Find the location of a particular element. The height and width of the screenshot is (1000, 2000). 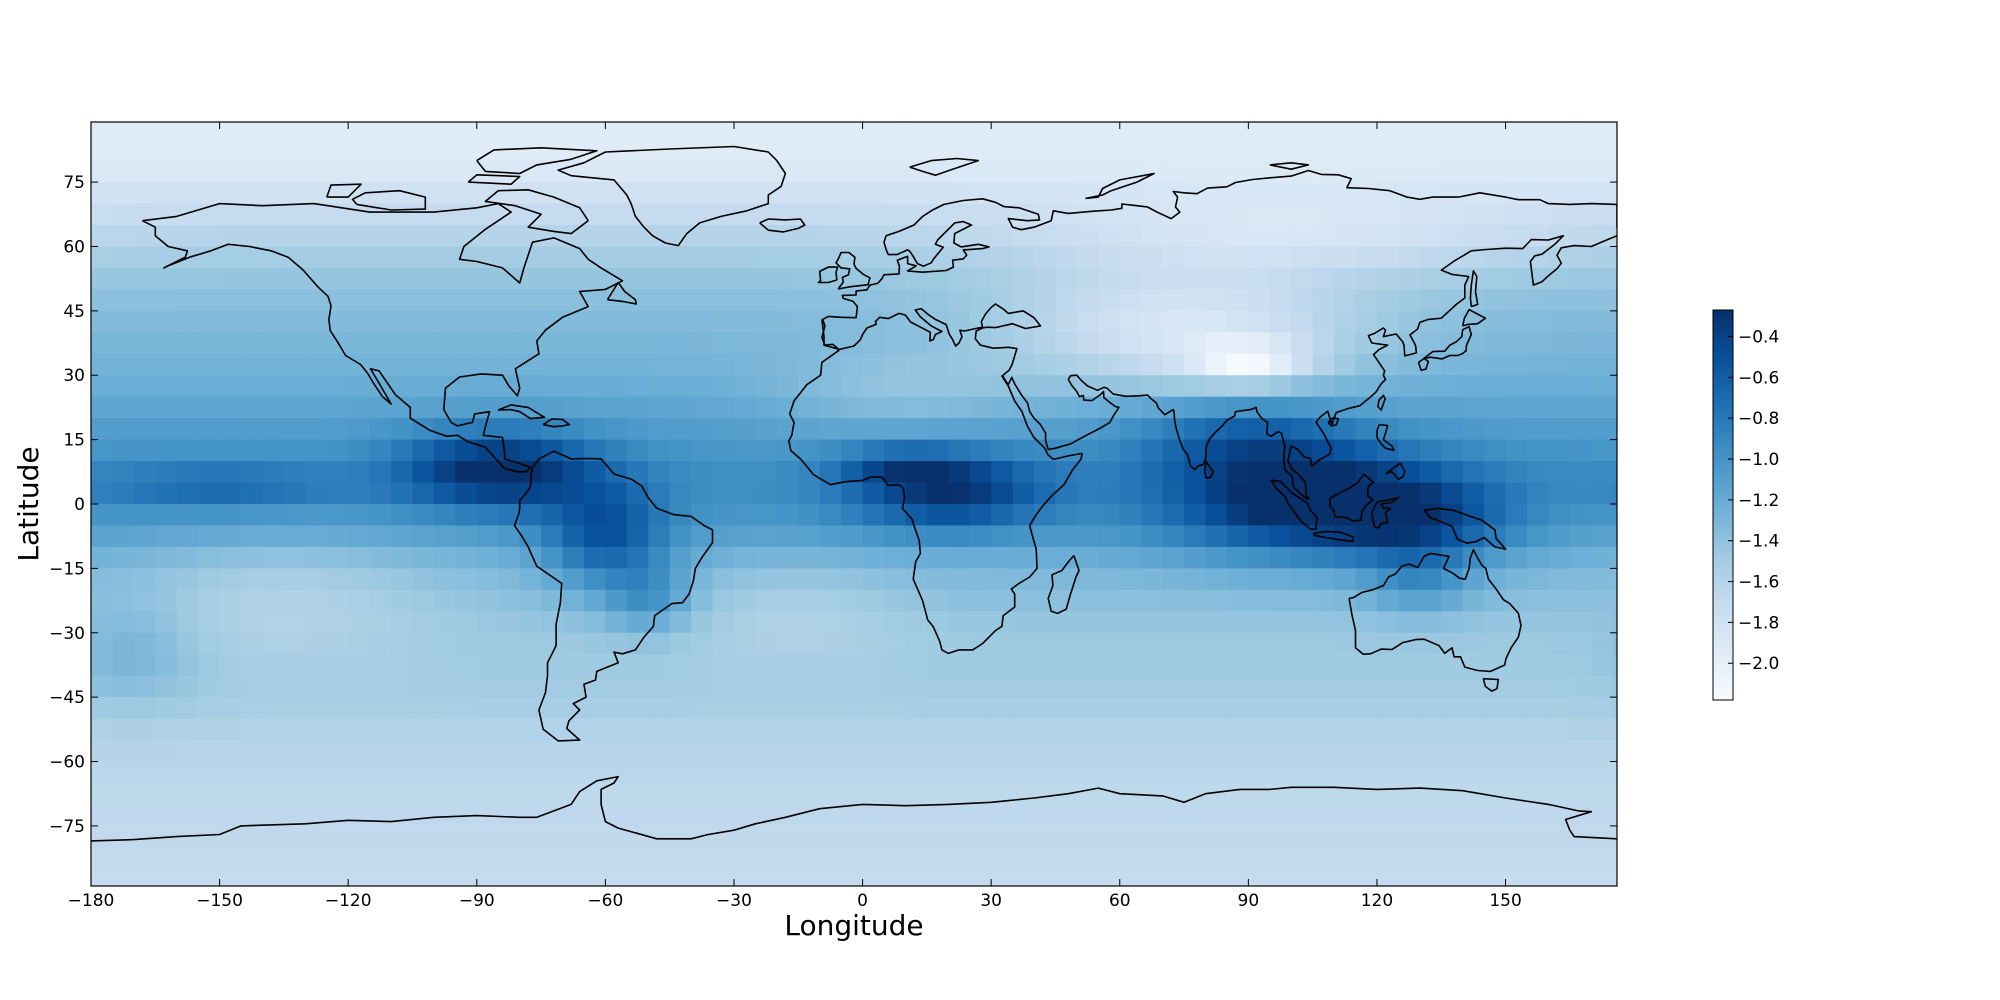

coastline-baffin-island is located at coordinates (536, 212).